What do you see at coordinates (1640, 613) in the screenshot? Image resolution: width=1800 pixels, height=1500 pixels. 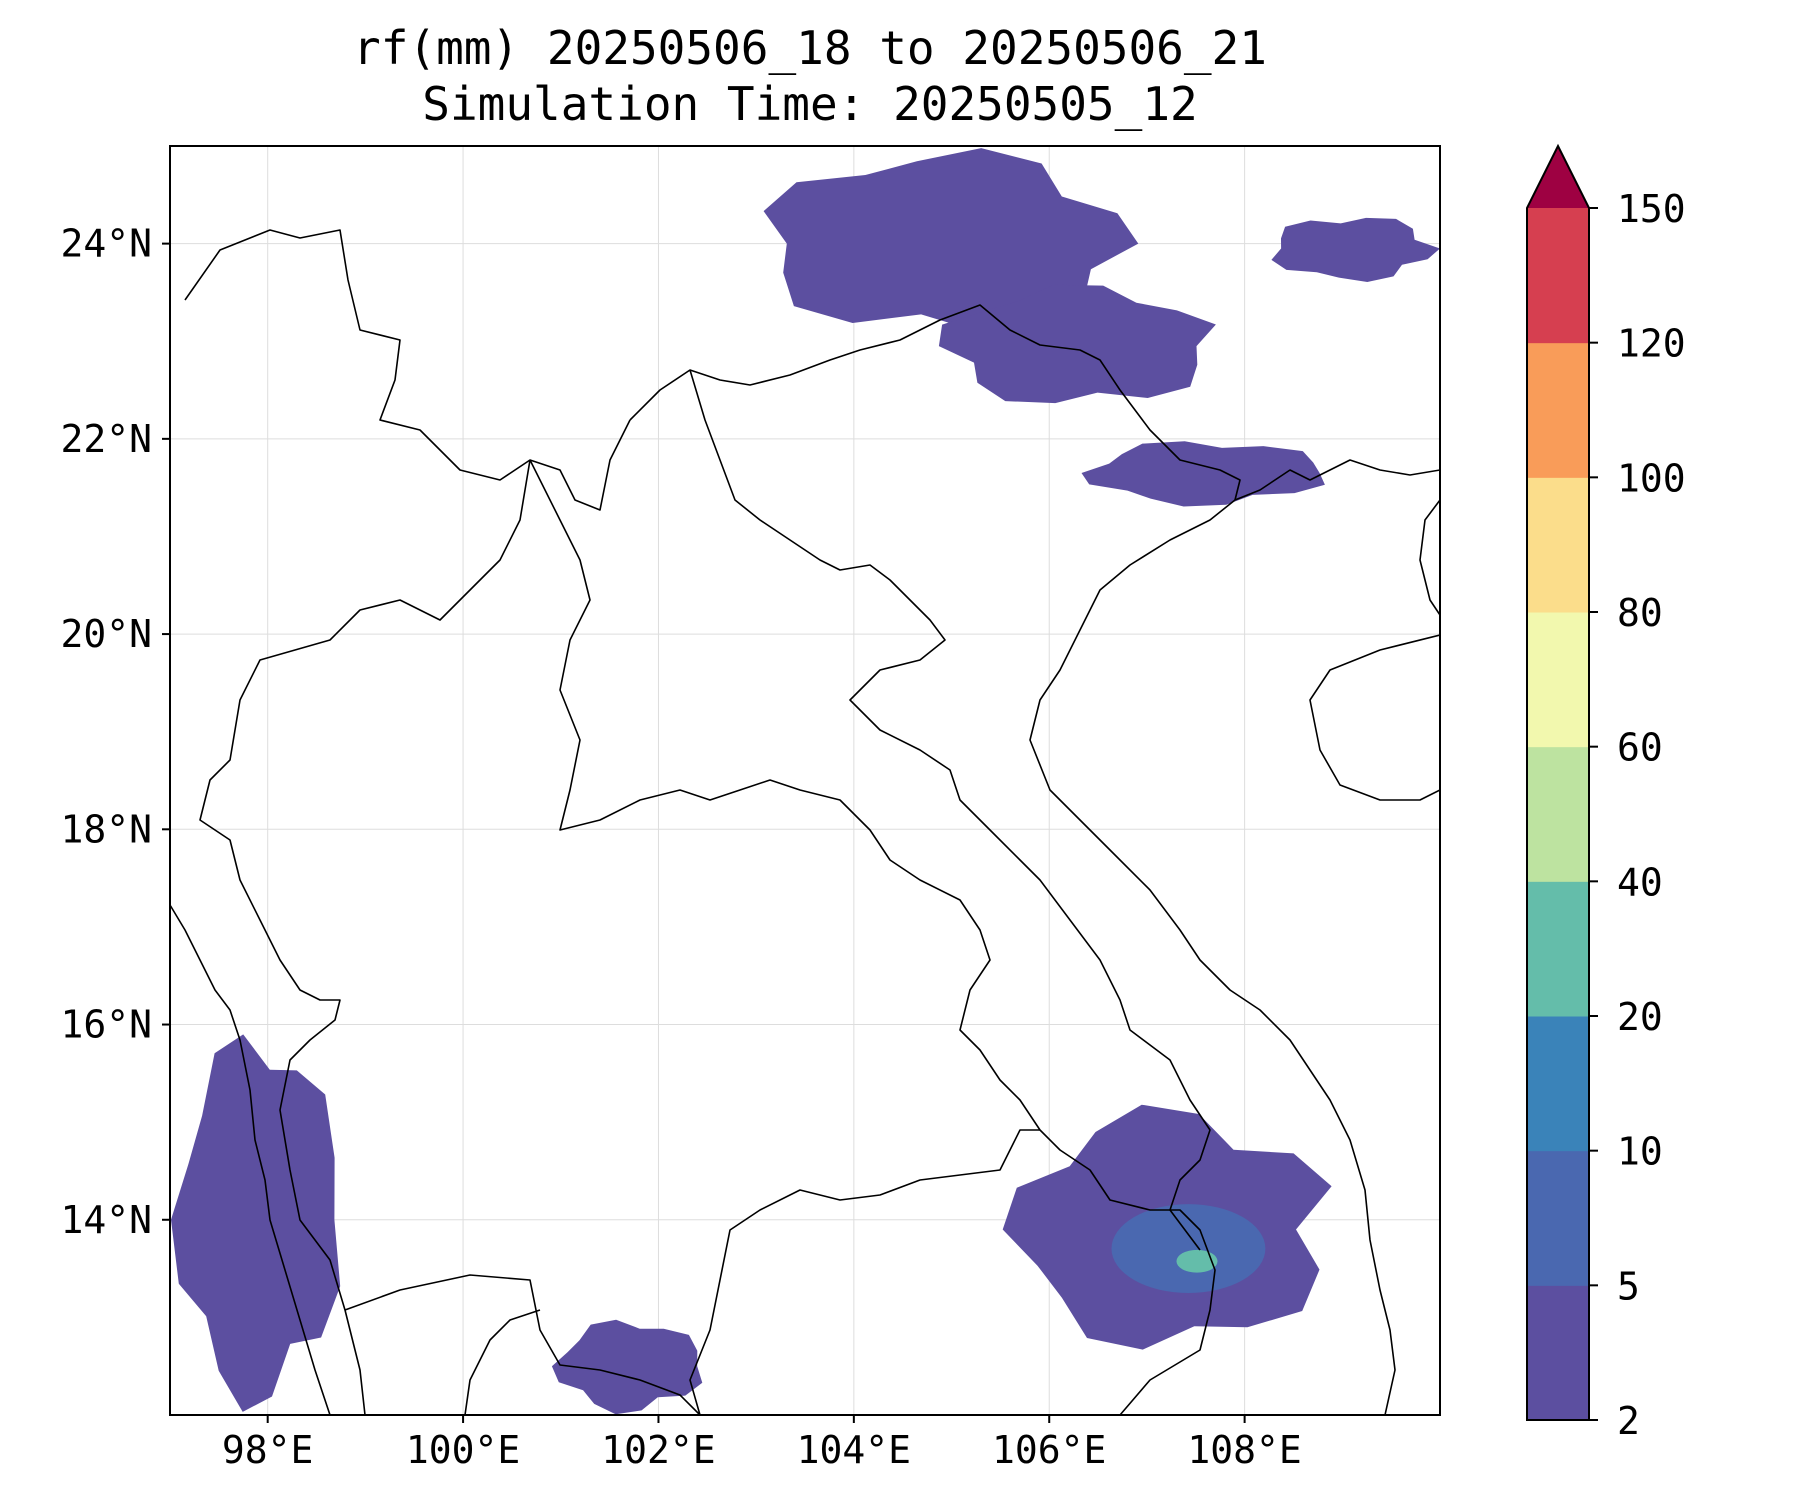 I see `colorbar-tick-label: 80` at bounding box center [1640, 613].